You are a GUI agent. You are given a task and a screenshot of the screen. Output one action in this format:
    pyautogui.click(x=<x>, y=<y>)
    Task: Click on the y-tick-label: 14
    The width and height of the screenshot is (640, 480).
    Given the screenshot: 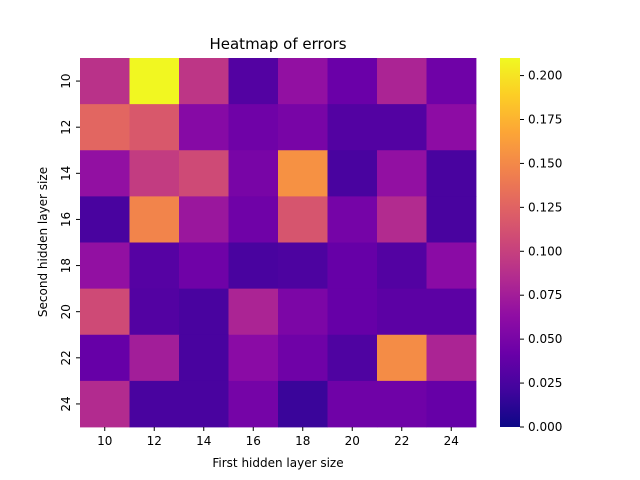 What is the action you would take?
    pyautogui.click(x=66, y=173)
    